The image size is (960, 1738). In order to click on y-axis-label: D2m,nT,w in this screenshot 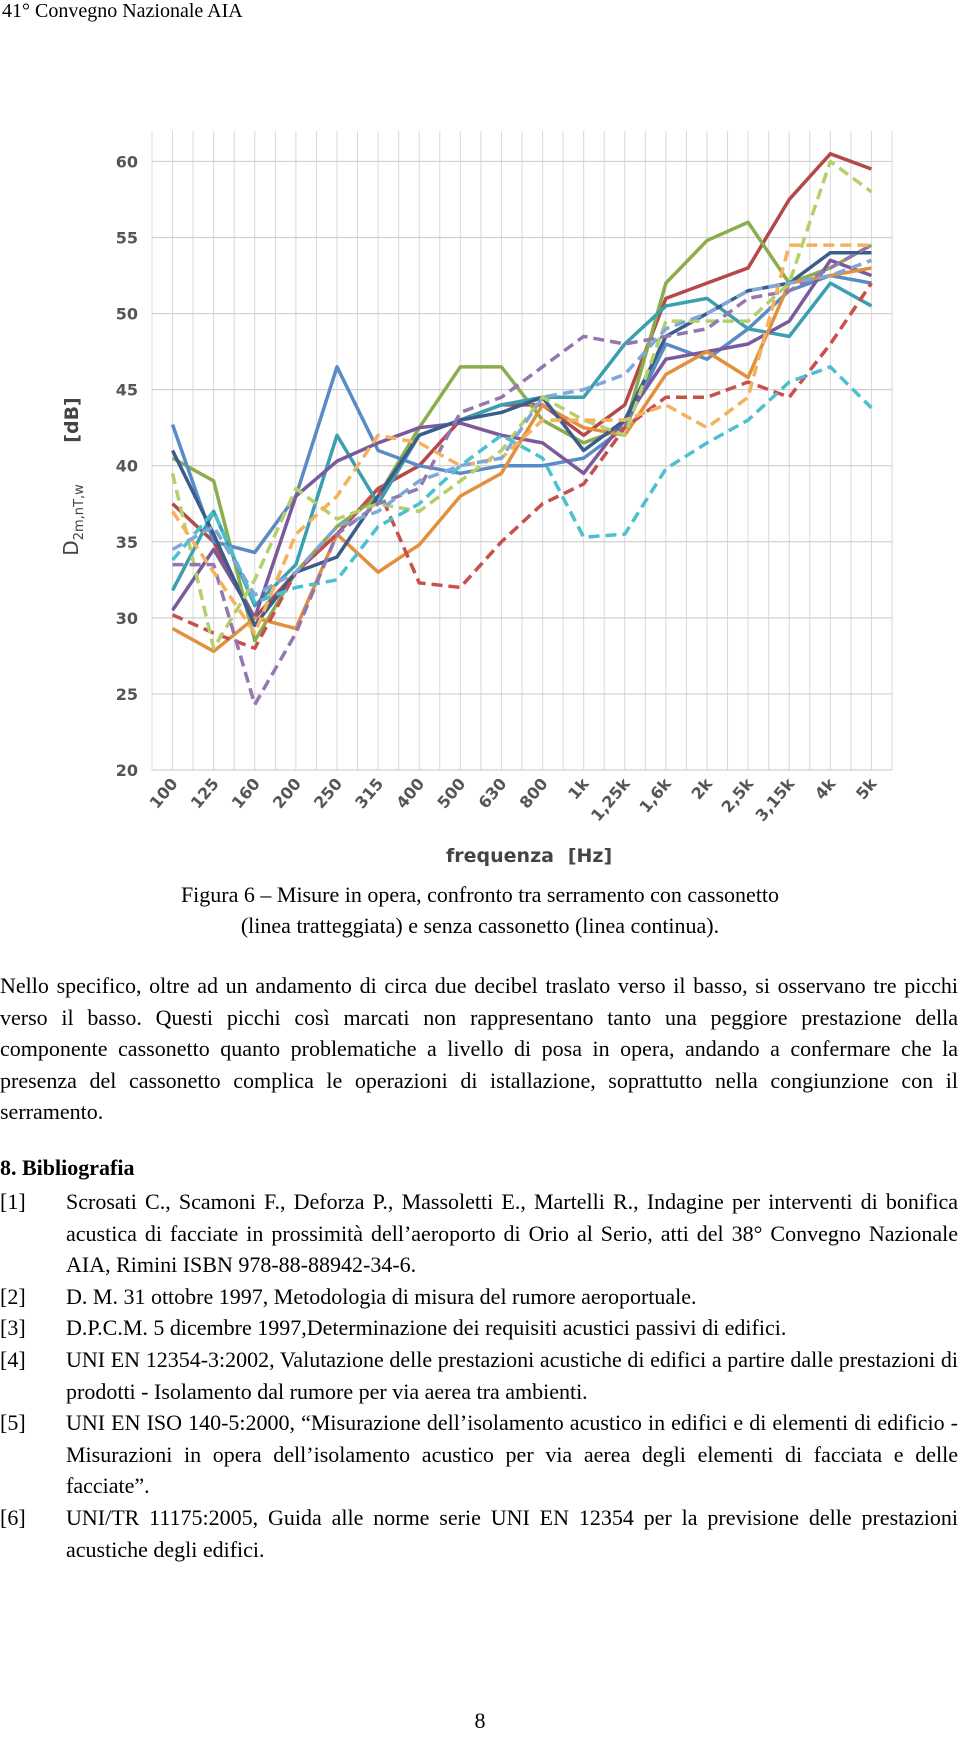, I will do `click(73, 520)`.